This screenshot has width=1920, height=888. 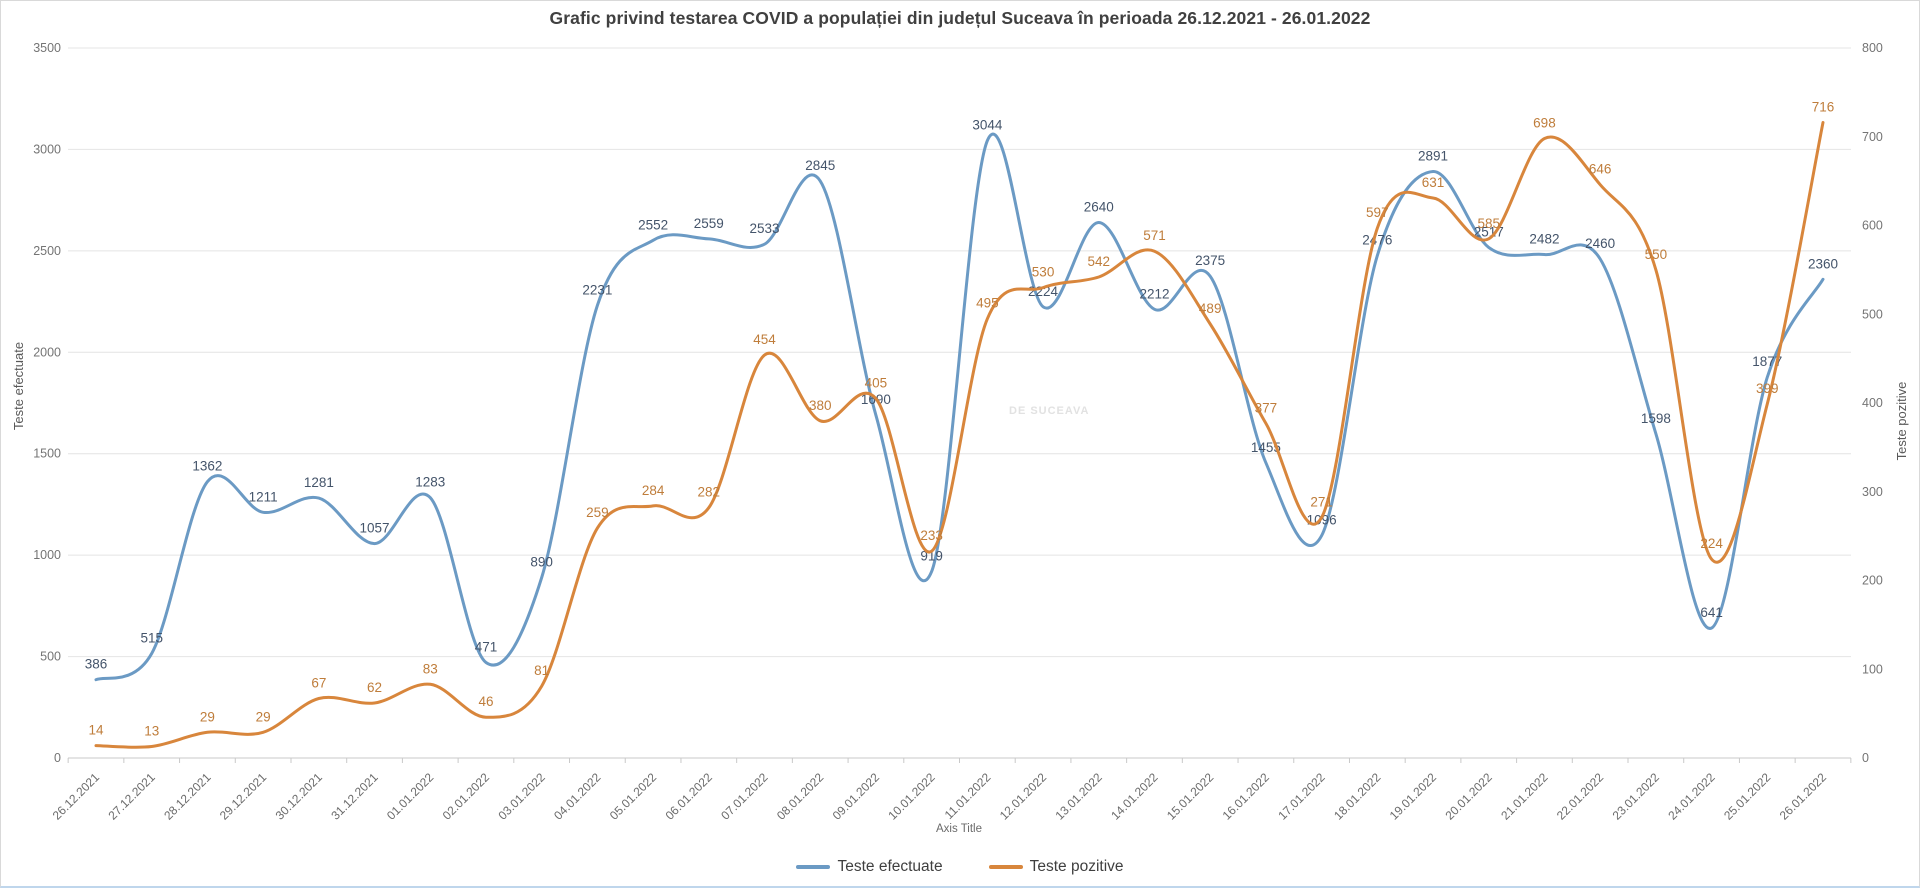 What do you see at coordinates (354, 796) in the screenshot?
I see `svg-text: 31.12.2021` at bounding box center [354, 796].